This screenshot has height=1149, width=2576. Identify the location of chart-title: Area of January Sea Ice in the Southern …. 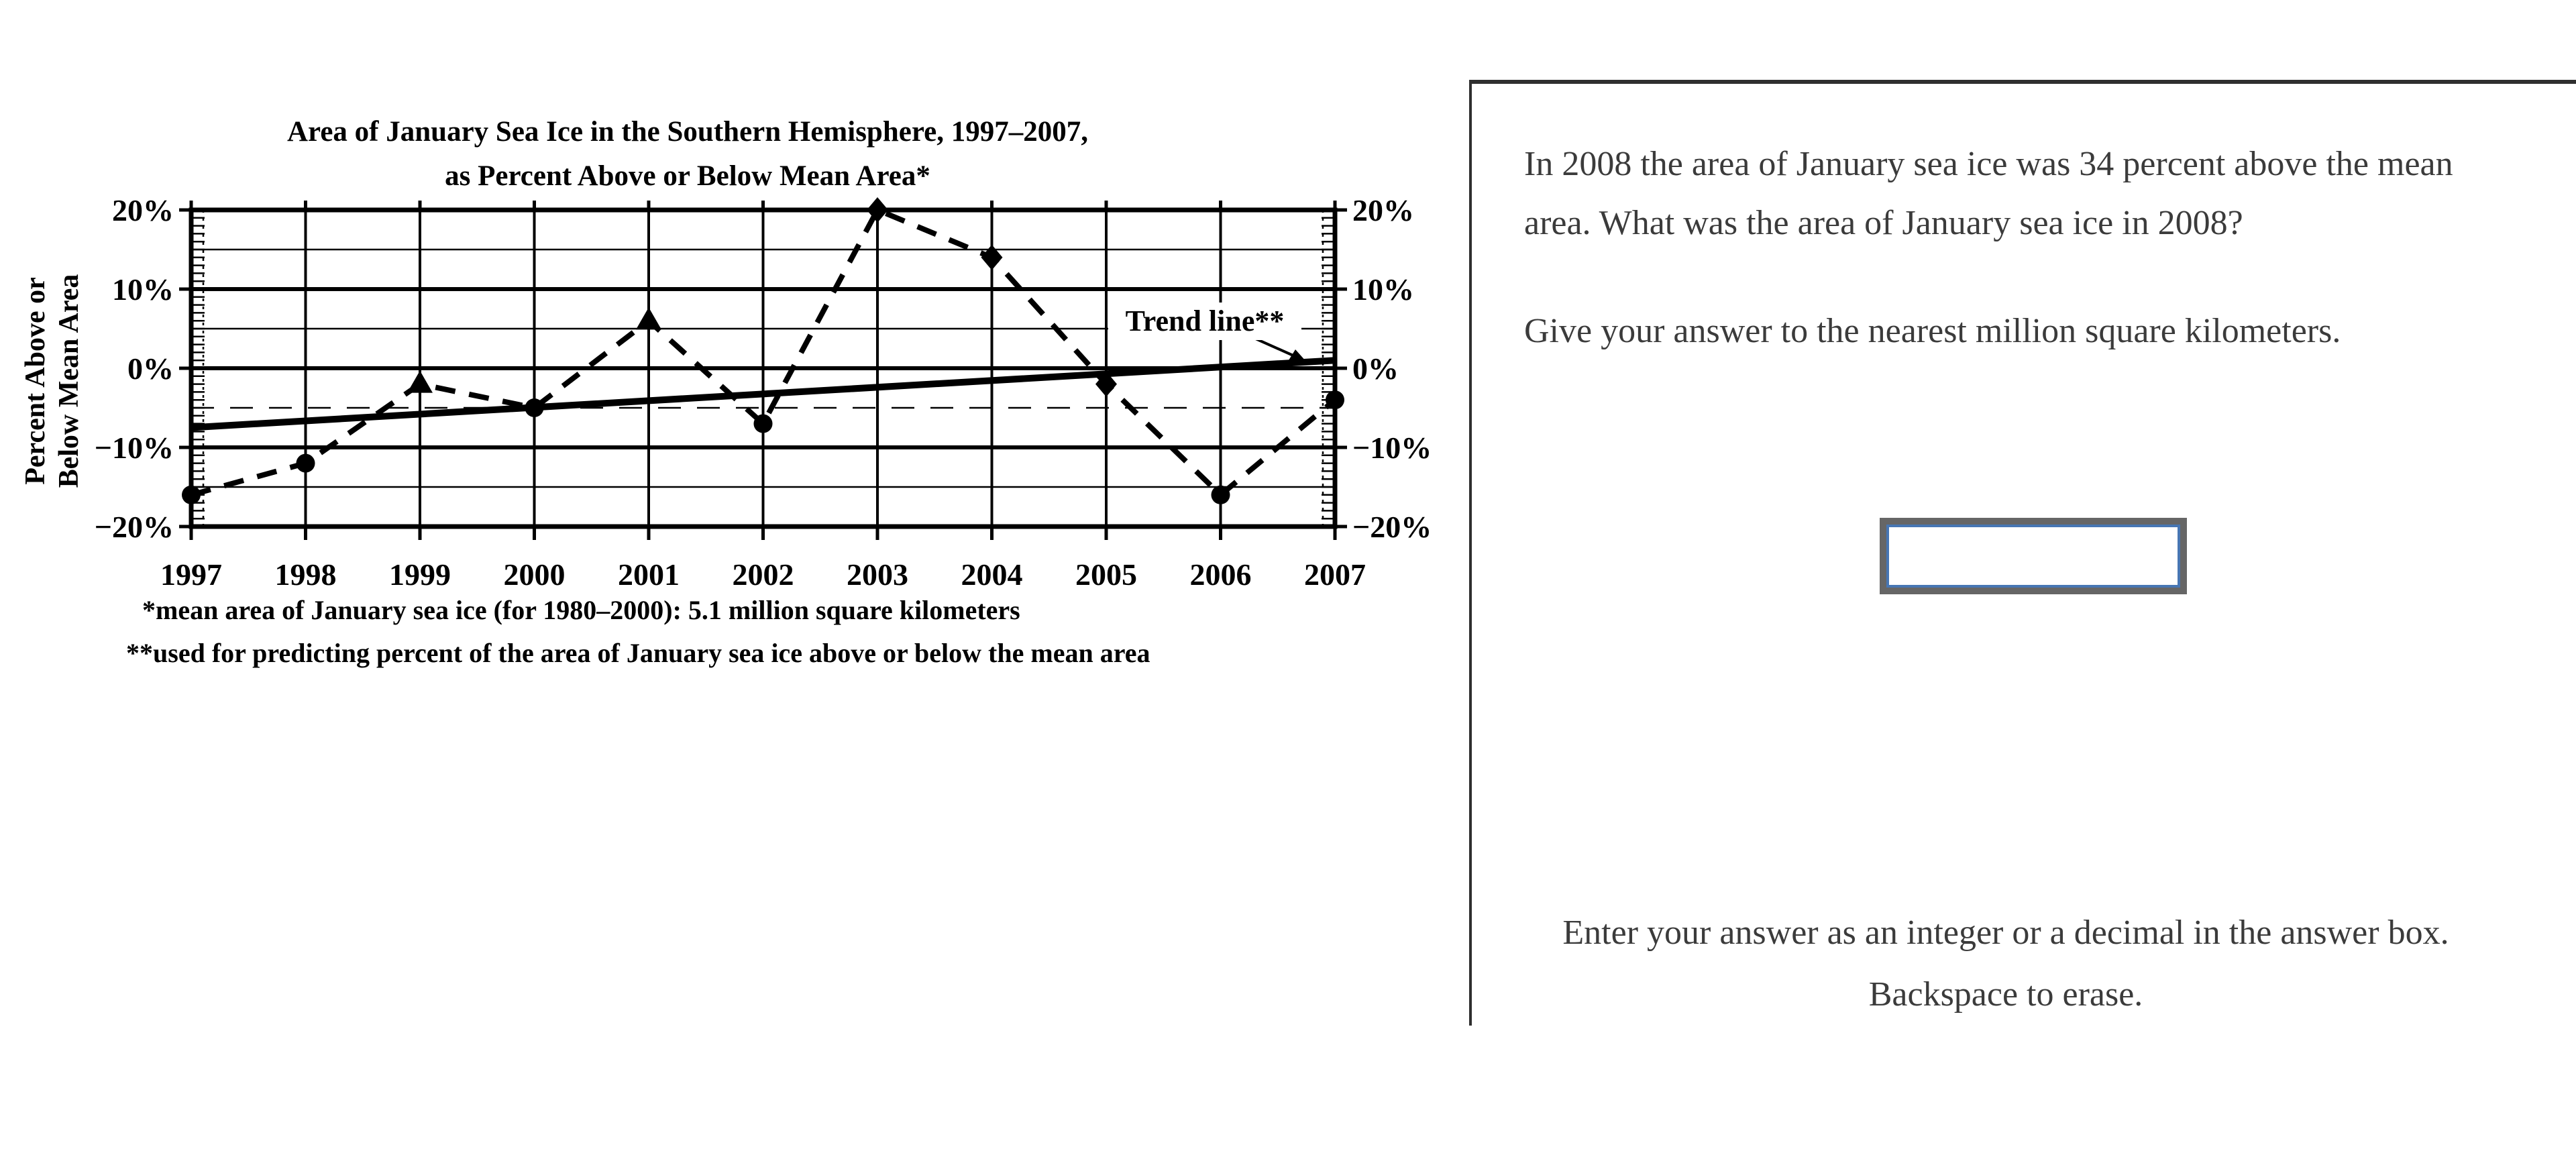
(687, 154).